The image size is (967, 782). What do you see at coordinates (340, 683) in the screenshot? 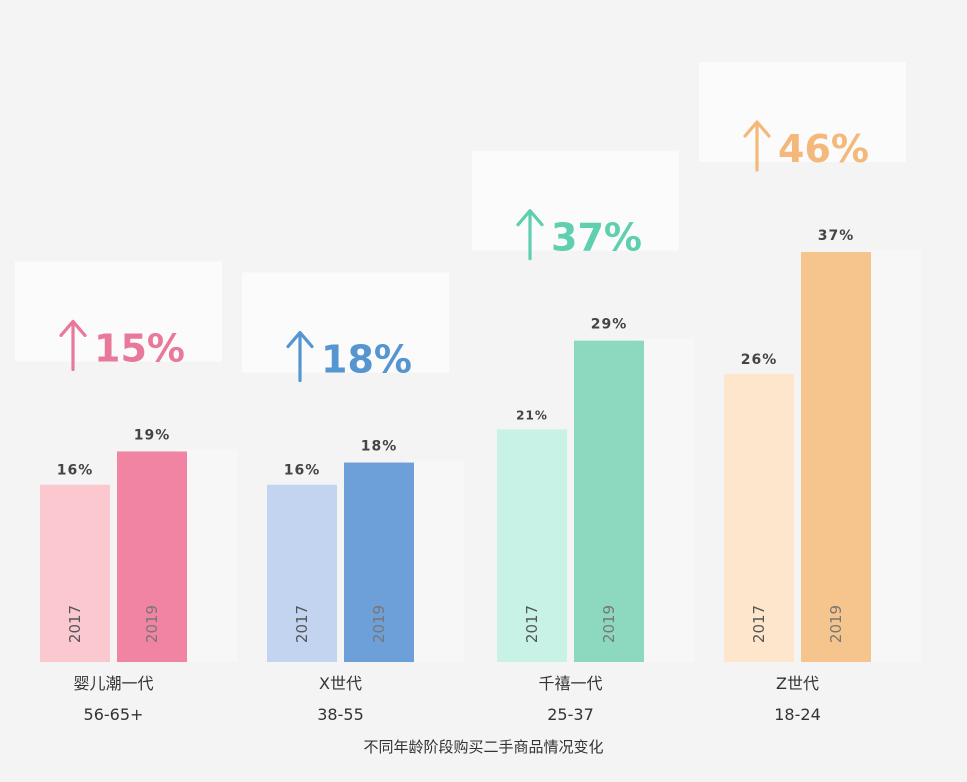
I see `category-name: X世代` at bounding box center [340, 683].